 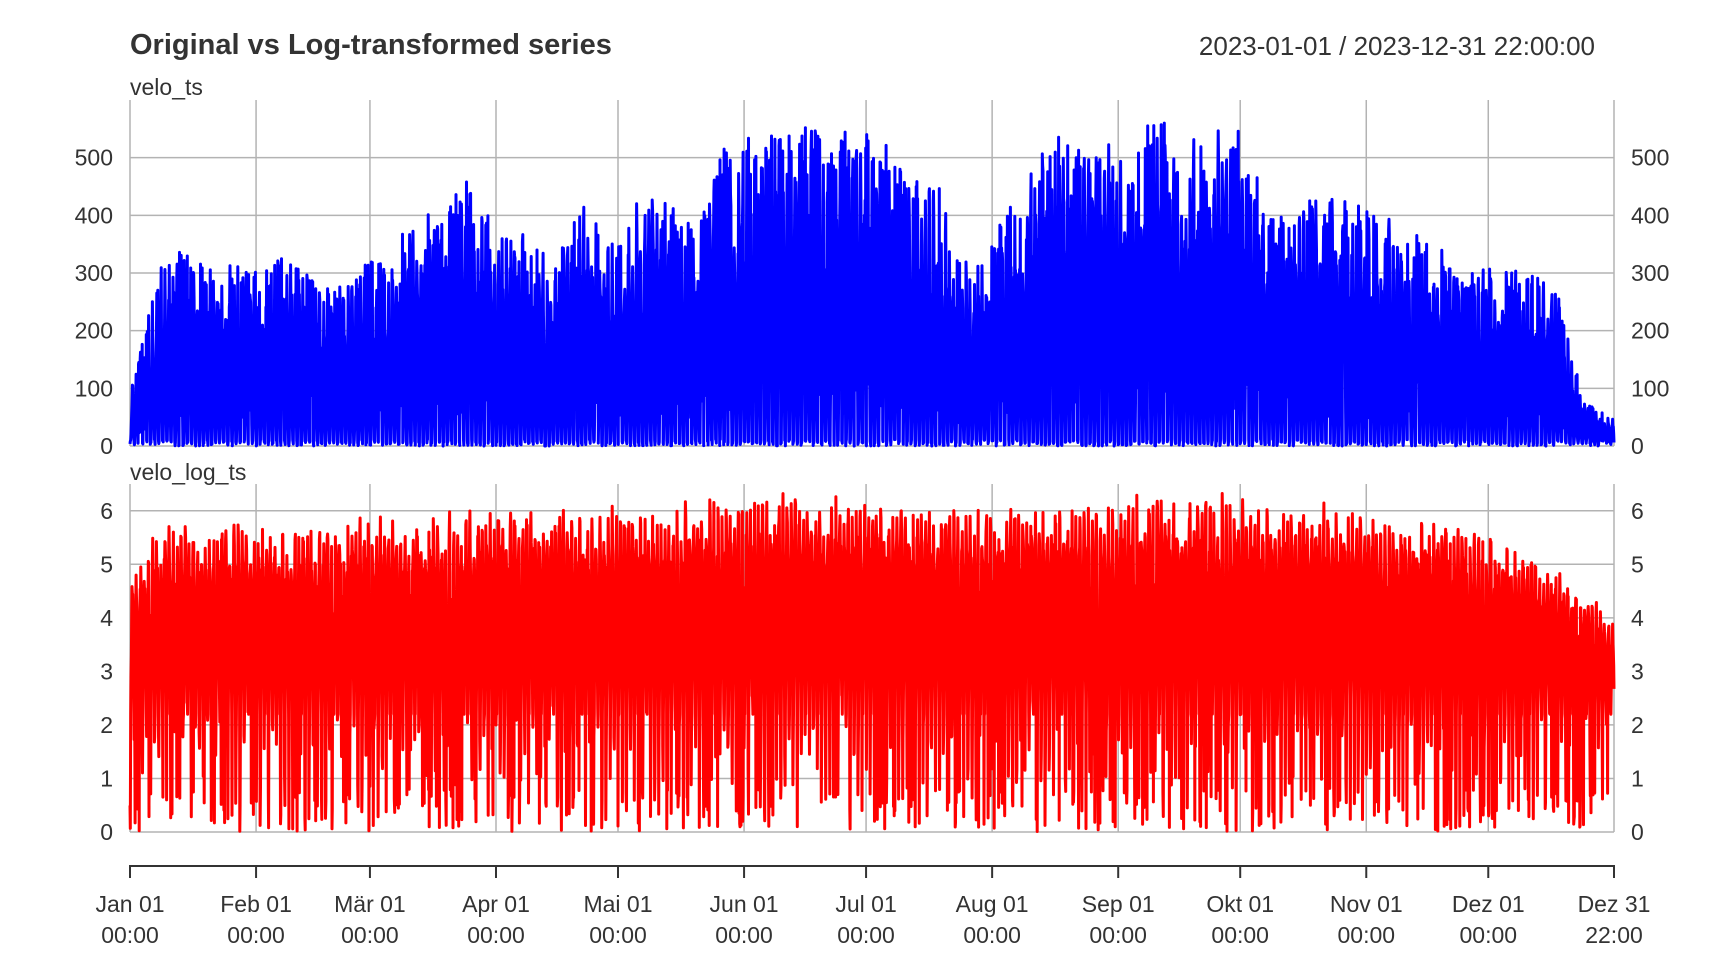 I want to click on y-tick-label-right: 100, so click(x=1650, y=388).